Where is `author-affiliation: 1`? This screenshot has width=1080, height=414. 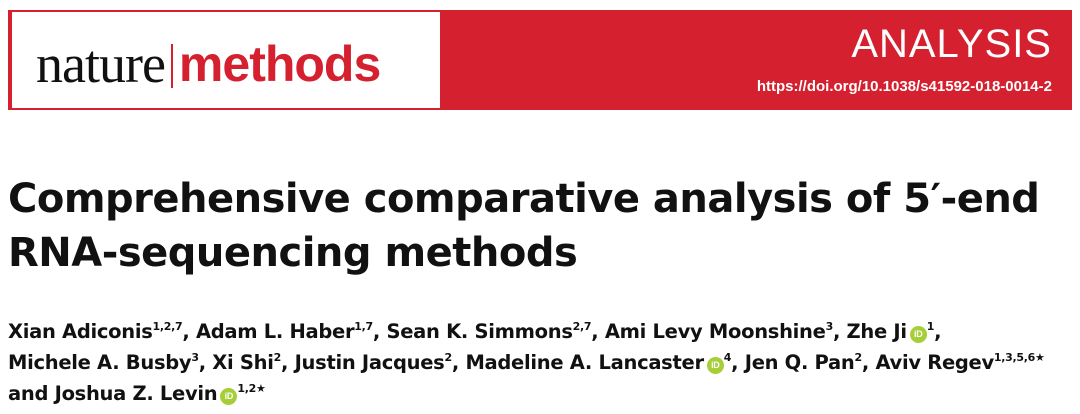 author-affiliation: 1 is located at coordinates (930, 326).